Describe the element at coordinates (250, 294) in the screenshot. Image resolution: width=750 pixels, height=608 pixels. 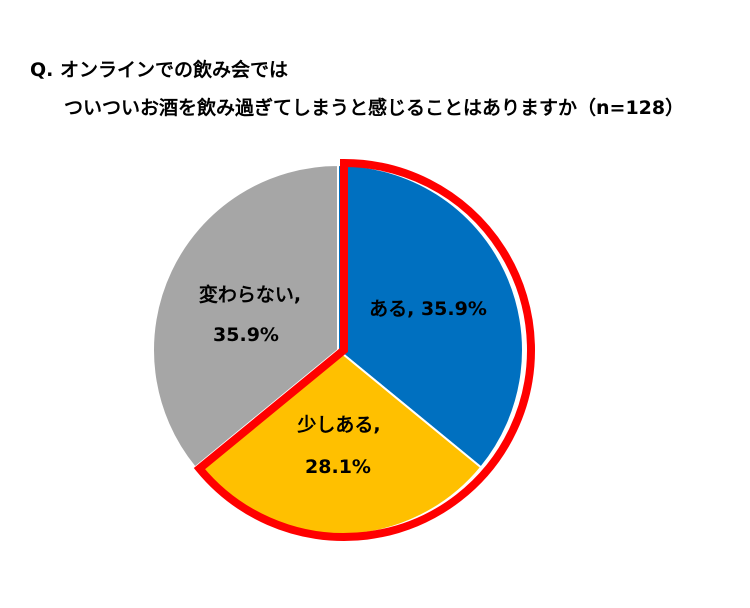
I see `slice-label-kawaranai: 変わらない,` at that location.